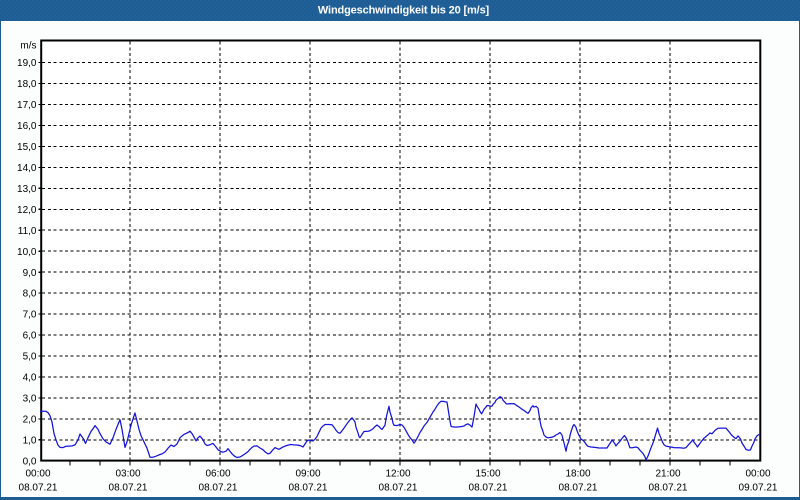  I want to click on svg-text: 10,0, so click(27, 252).